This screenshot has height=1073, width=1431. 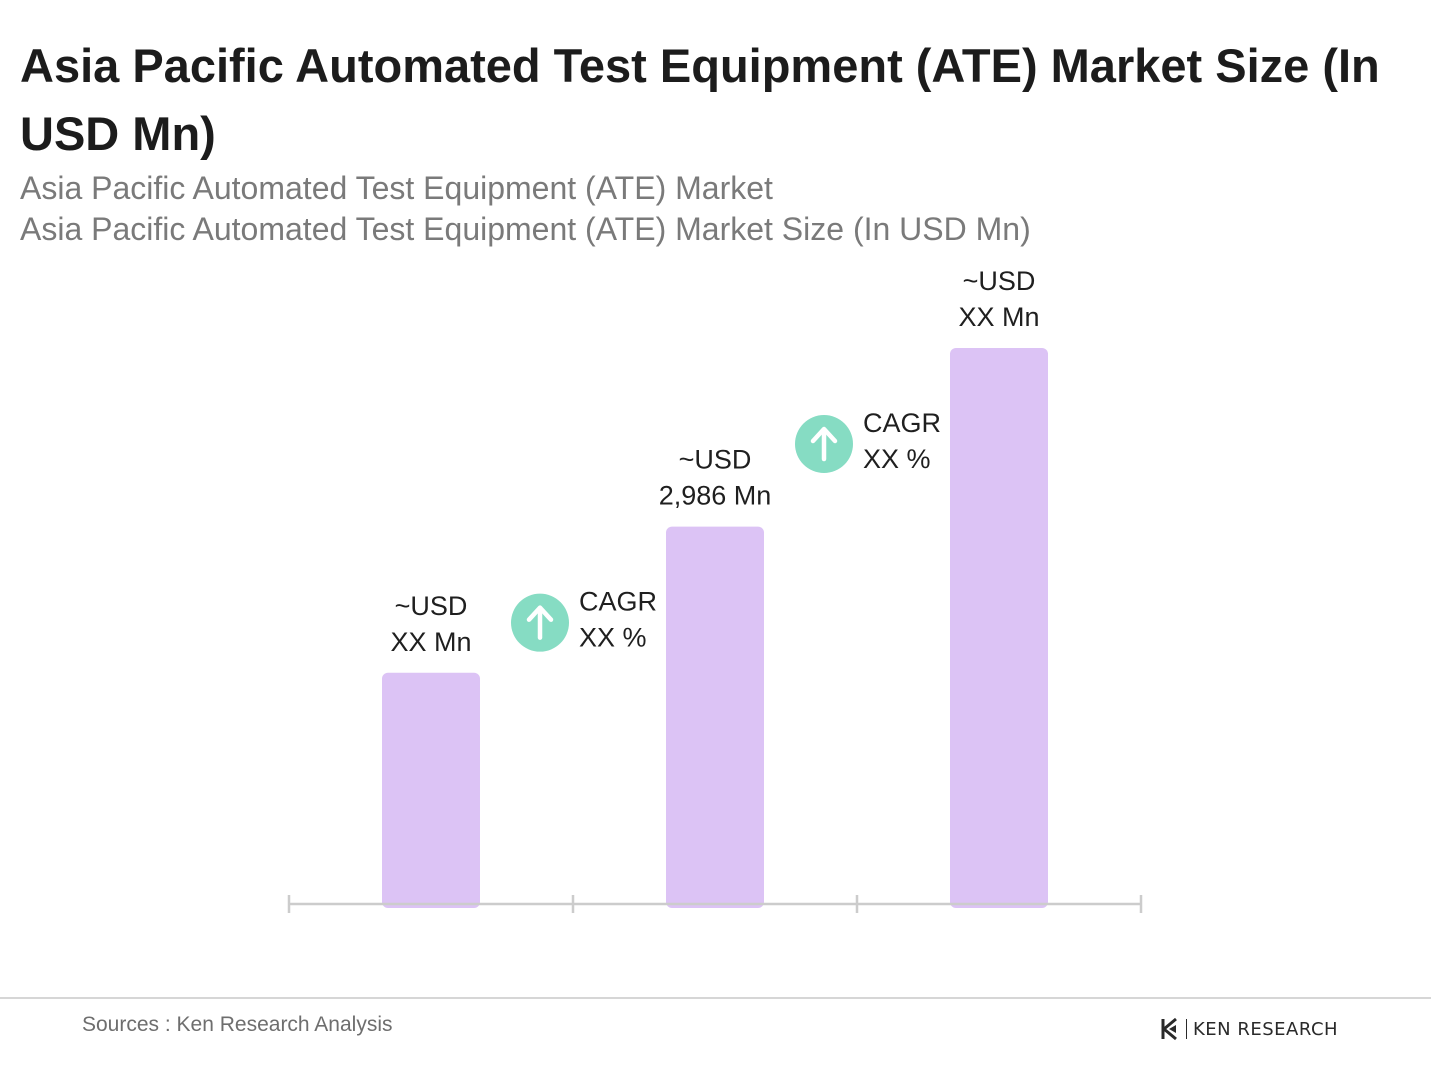 I want to click on data-label: ~USD 2,986 Mn, so click(x=715, y=478).